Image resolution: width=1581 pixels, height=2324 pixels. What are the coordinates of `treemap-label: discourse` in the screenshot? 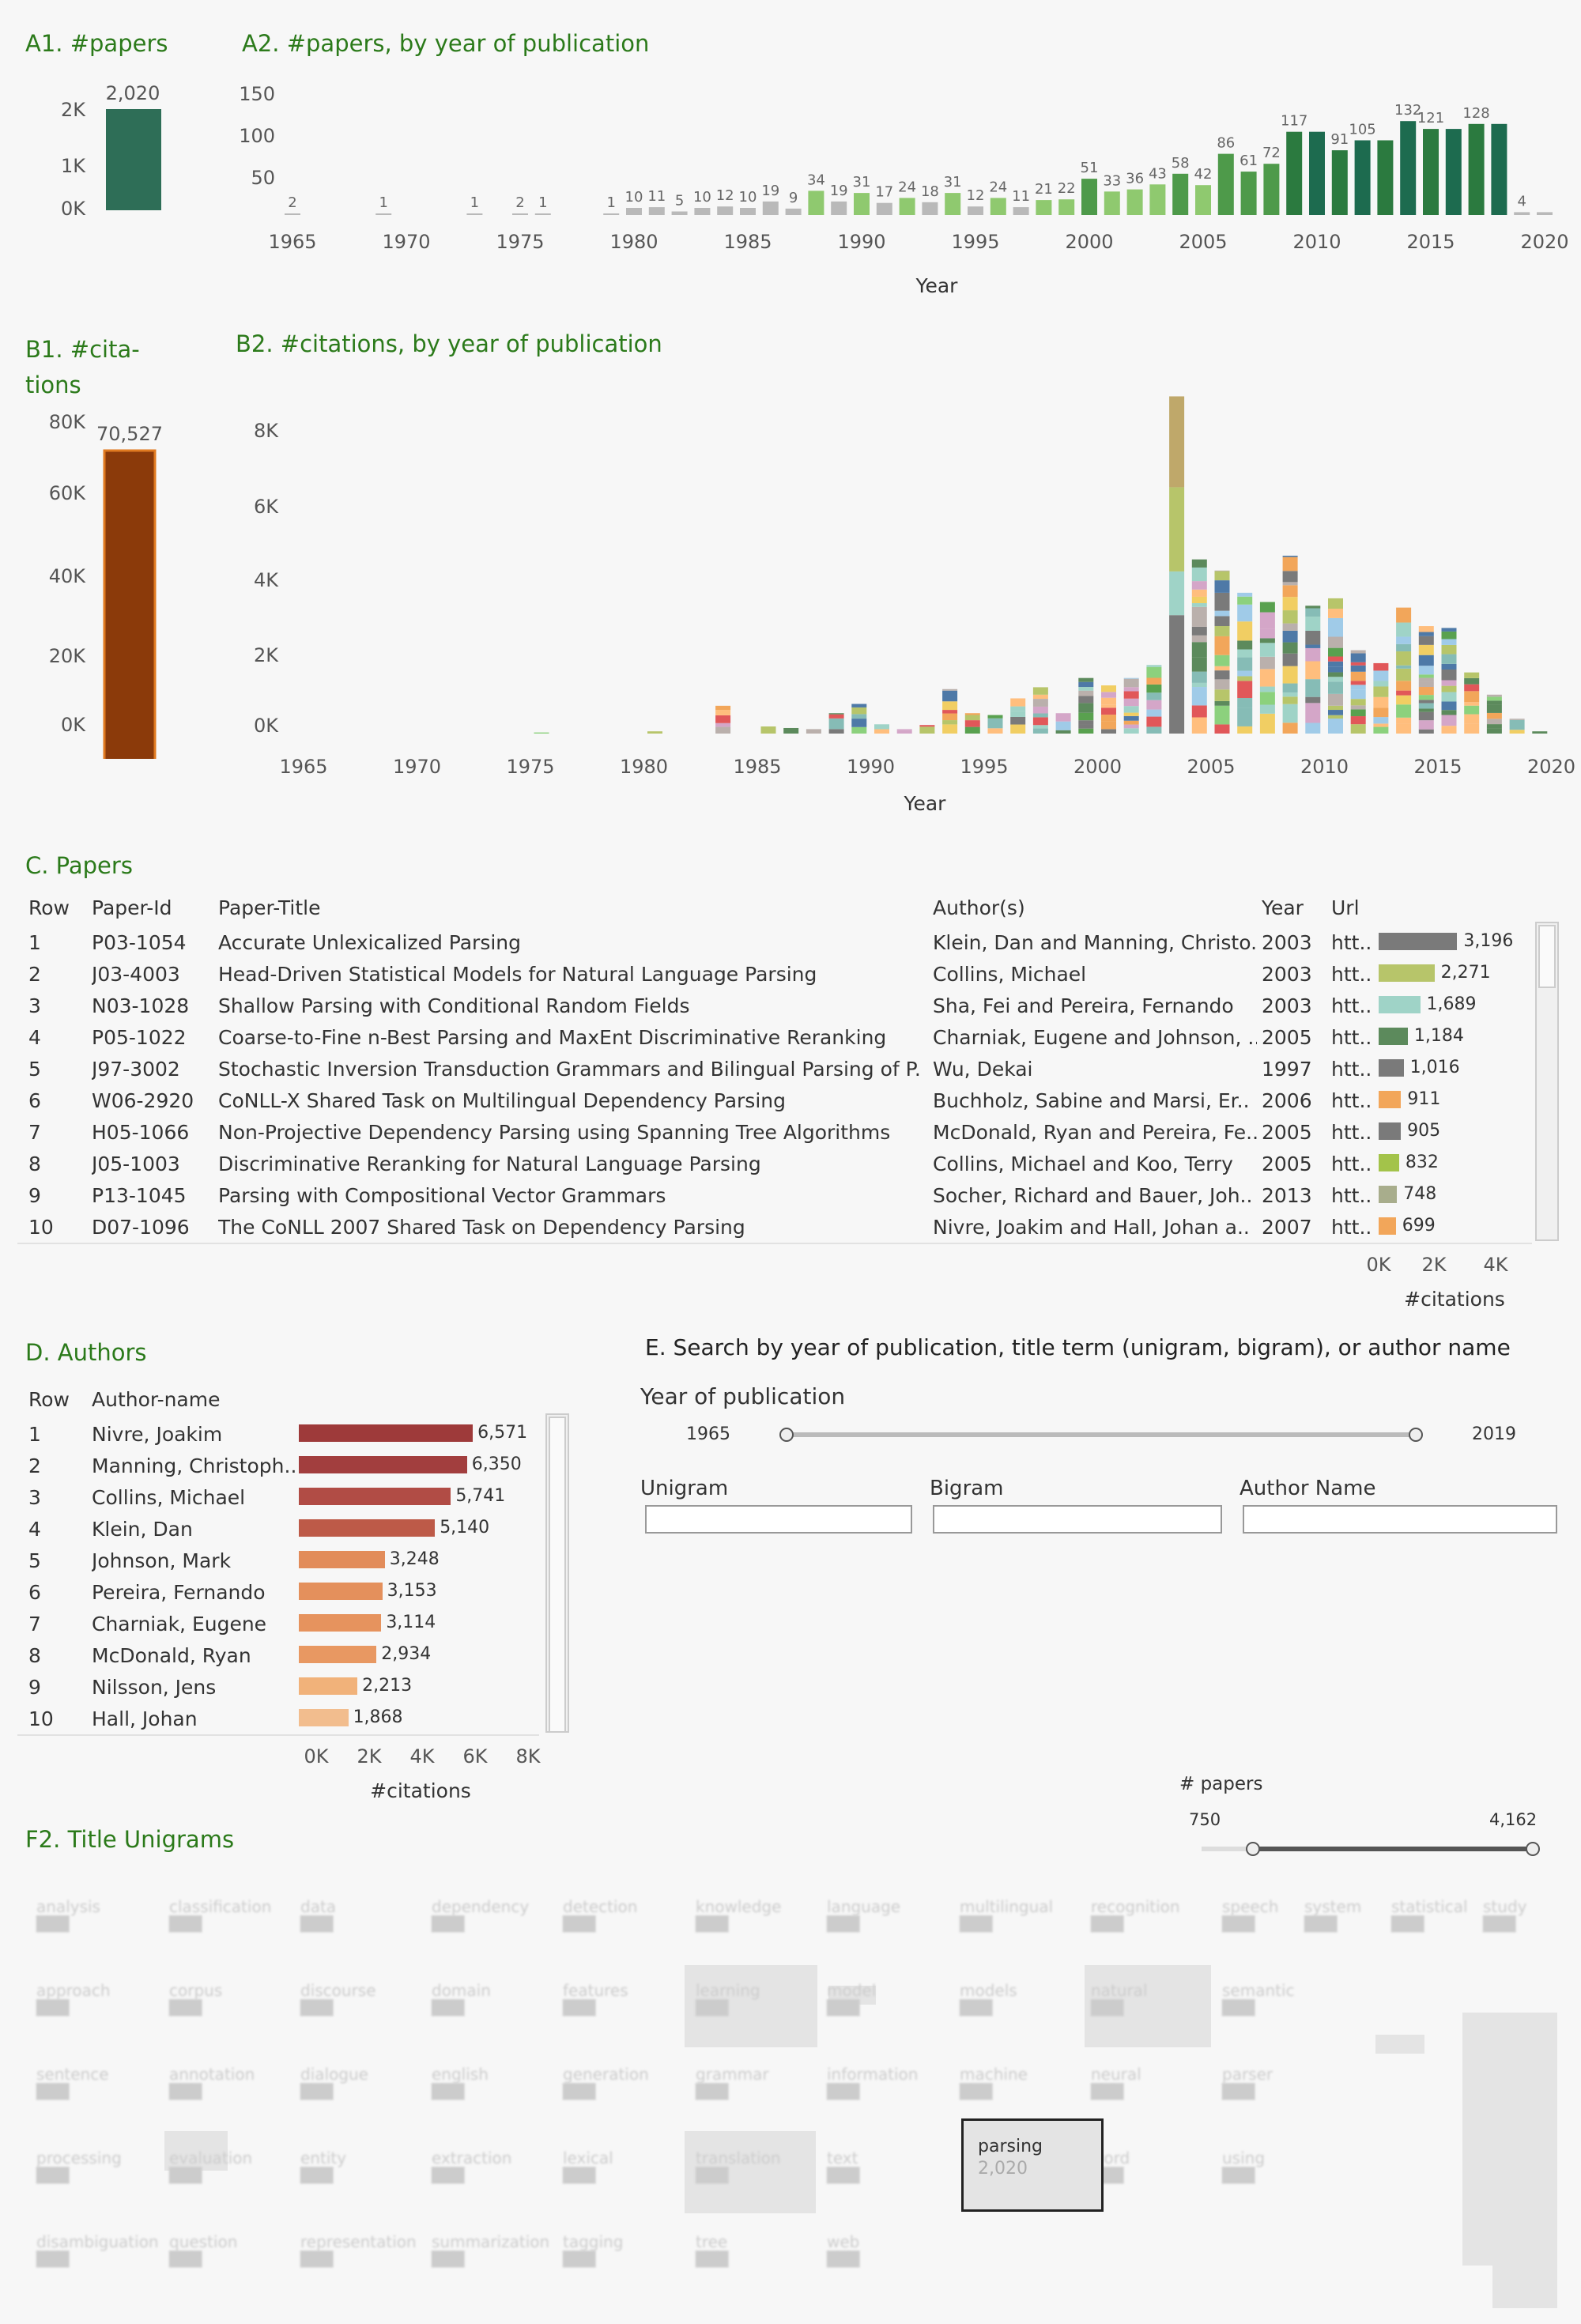 It's located at (338, 1990).